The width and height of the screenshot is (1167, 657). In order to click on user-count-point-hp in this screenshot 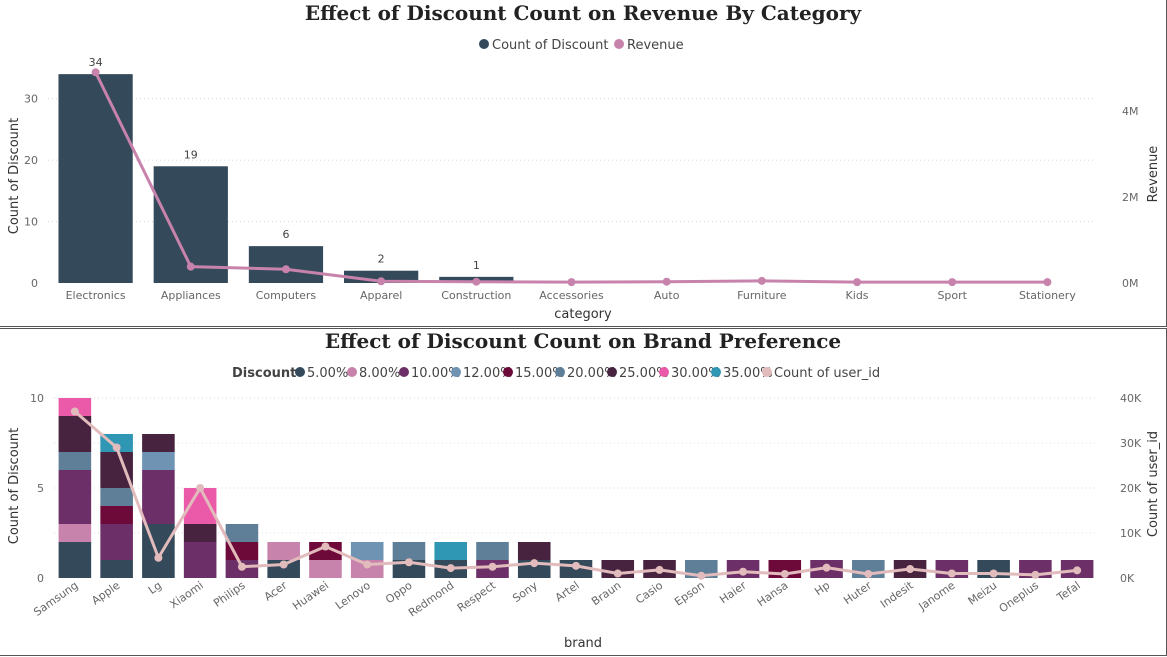, I will do `click(826, 567)`.